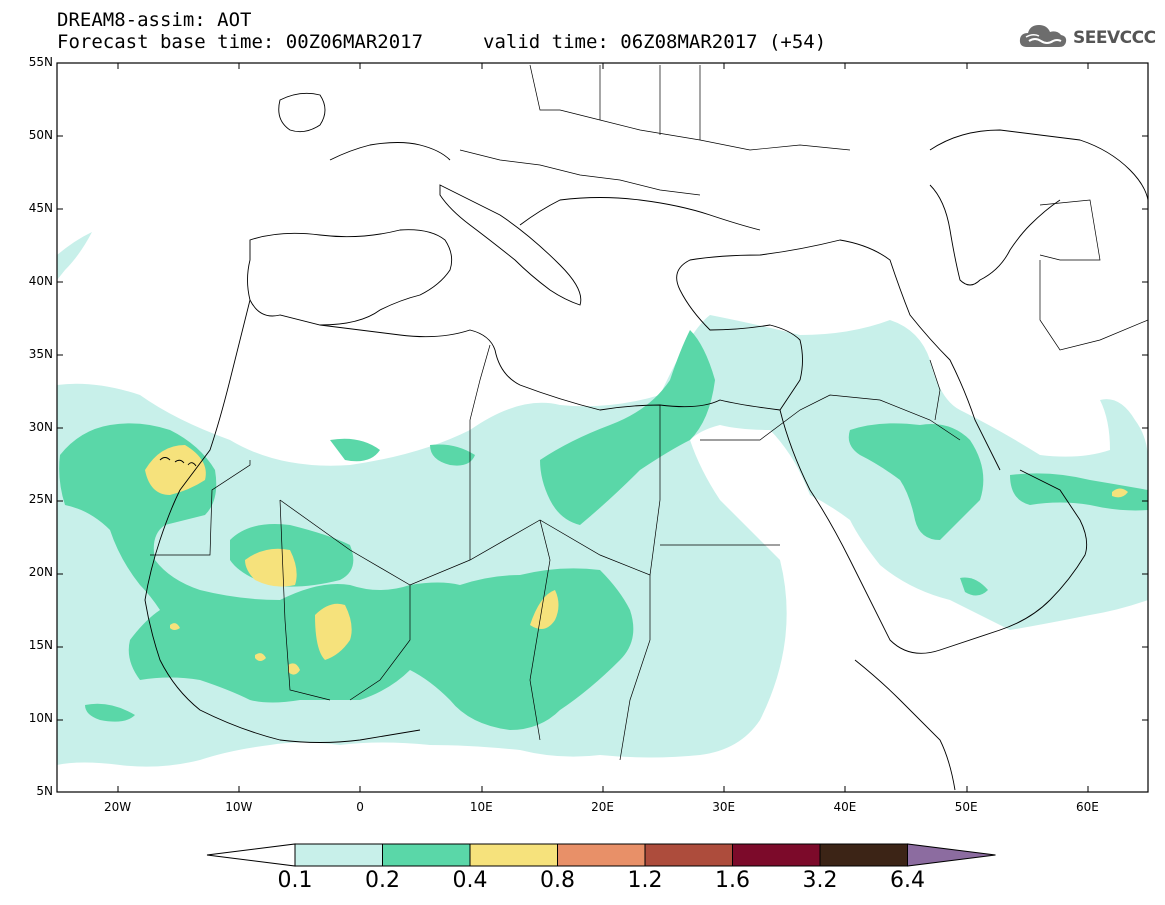 Image resolution: width=1165 pixels, height=905 pixels. I want to click on lat-label: 25N, so click(40, 499).